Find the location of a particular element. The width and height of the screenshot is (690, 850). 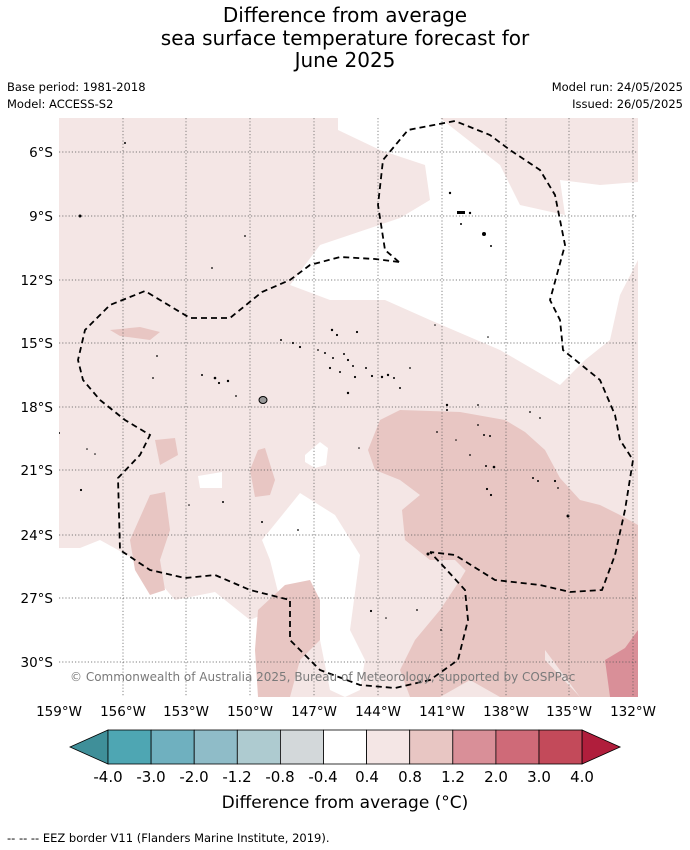

colorbar-extend-high is located at coordinates (601, 747).